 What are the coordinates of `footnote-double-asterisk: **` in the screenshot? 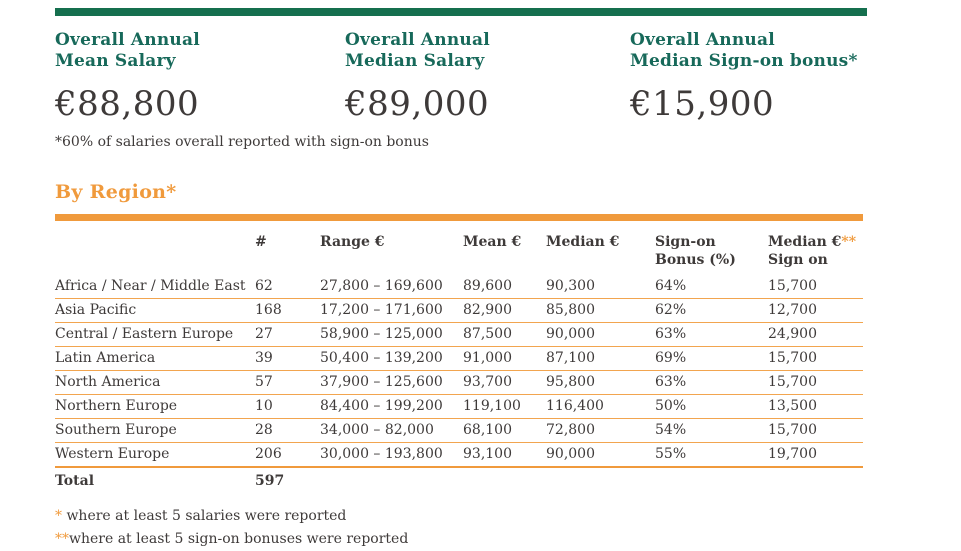 It's located at (62, 539).